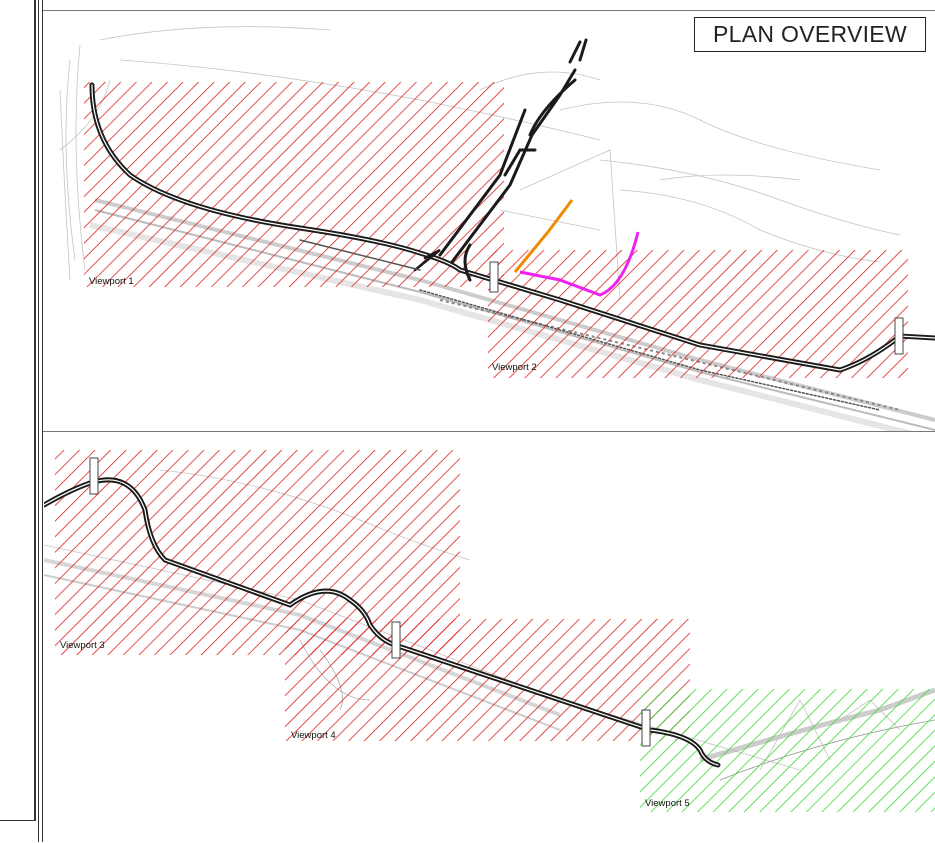  Describe the element at coordinates (82, 645) in the screenshot. I see `viewport-3-label: Viewport 3` at that location.